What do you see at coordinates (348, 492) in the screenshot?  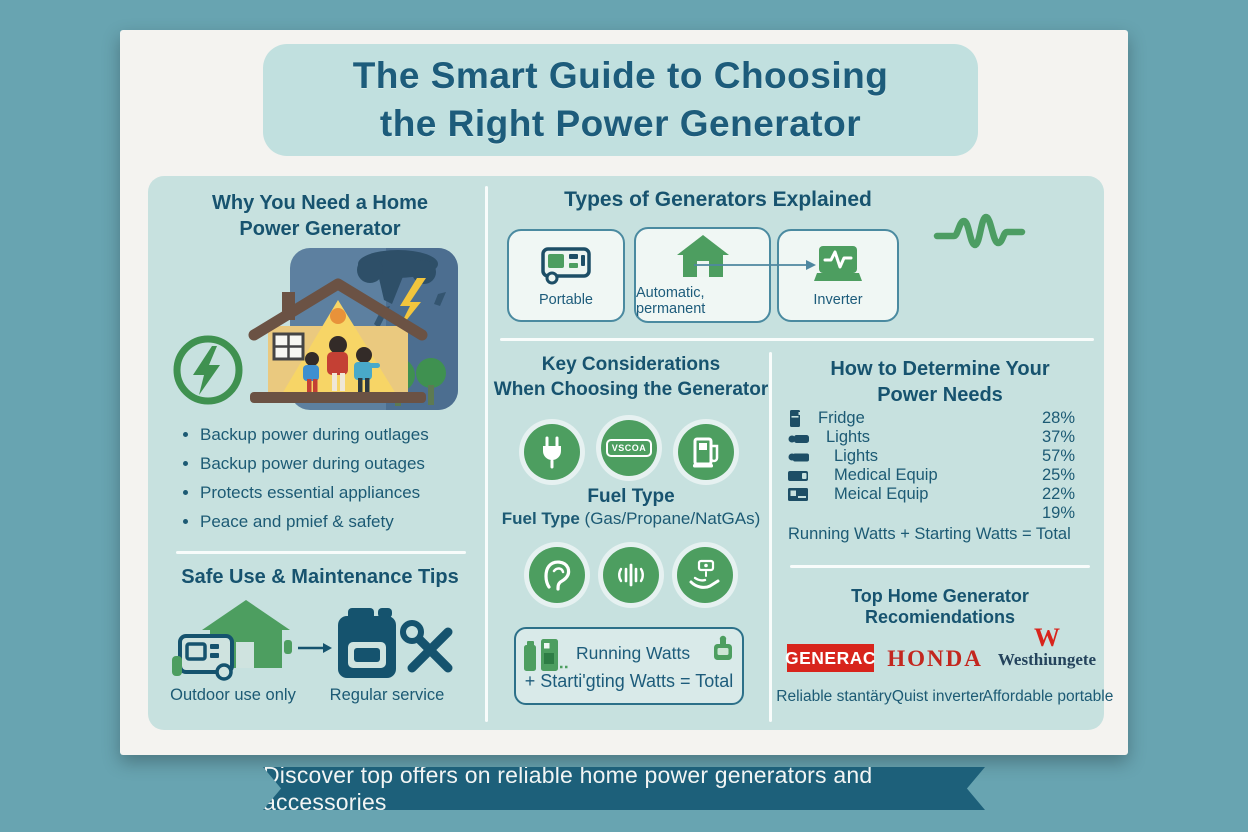 I see `benefit-item: Protects essential appliances` at bounding box center [348, 492].